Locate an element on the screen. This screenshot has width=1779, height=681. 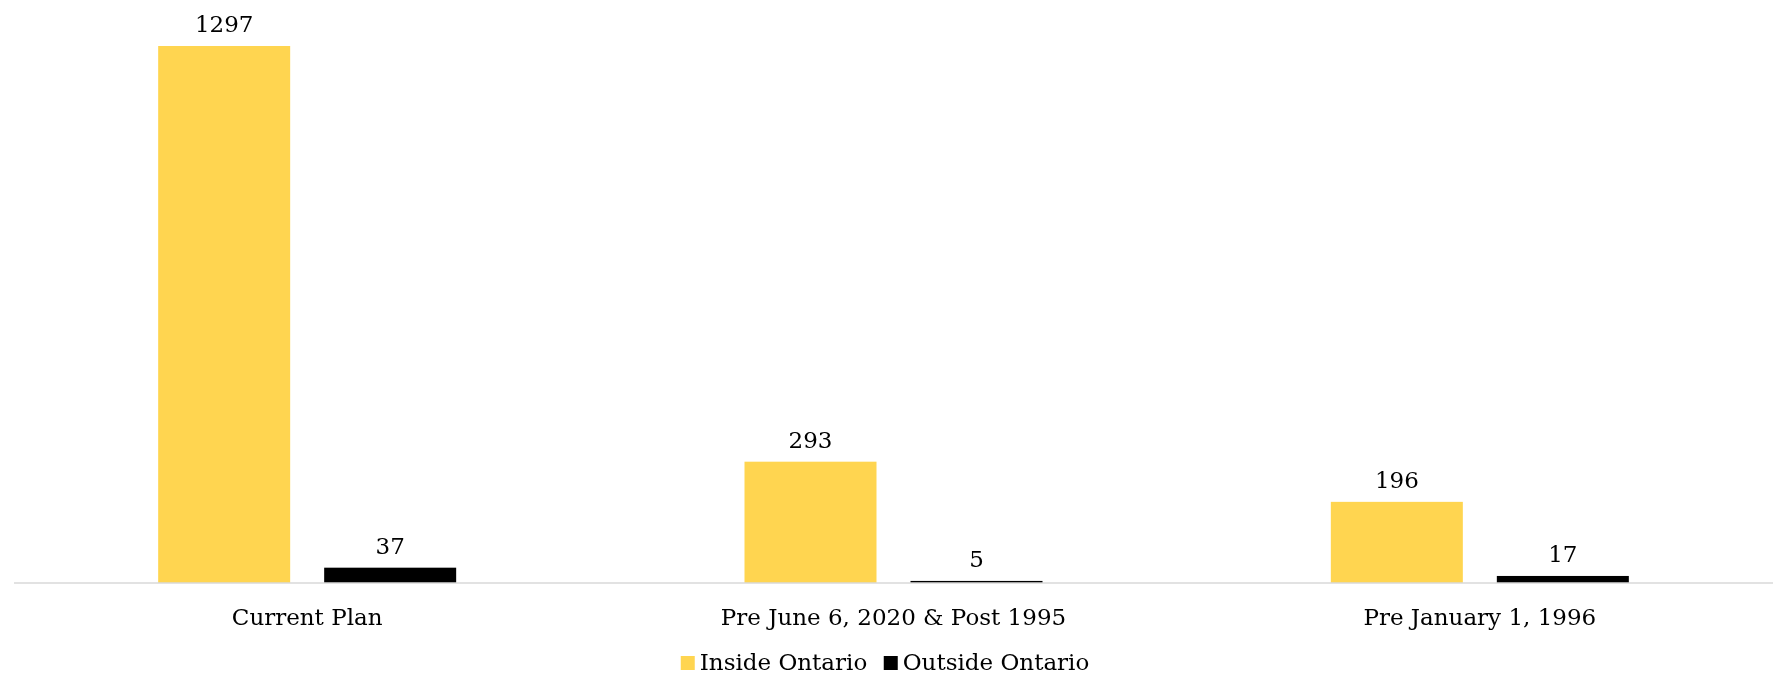
data-label: 37 is located at coordinates (390, 545).